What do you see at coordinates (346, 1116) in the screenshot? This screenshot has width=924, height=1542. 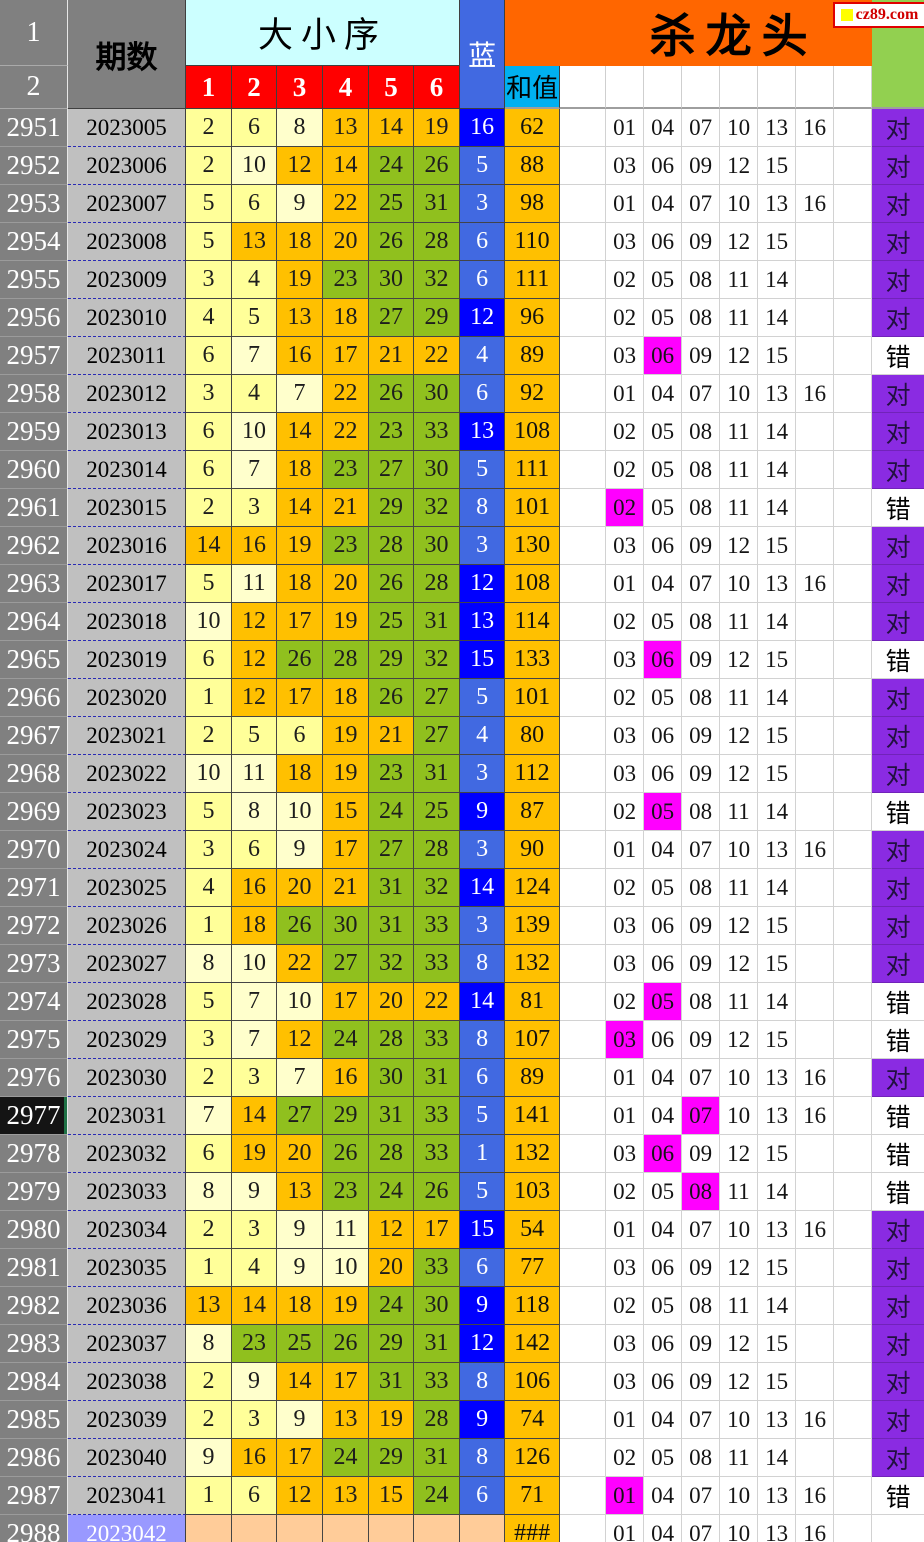 I see `red-ball-4: 29` at bounding box center [346, 1116].